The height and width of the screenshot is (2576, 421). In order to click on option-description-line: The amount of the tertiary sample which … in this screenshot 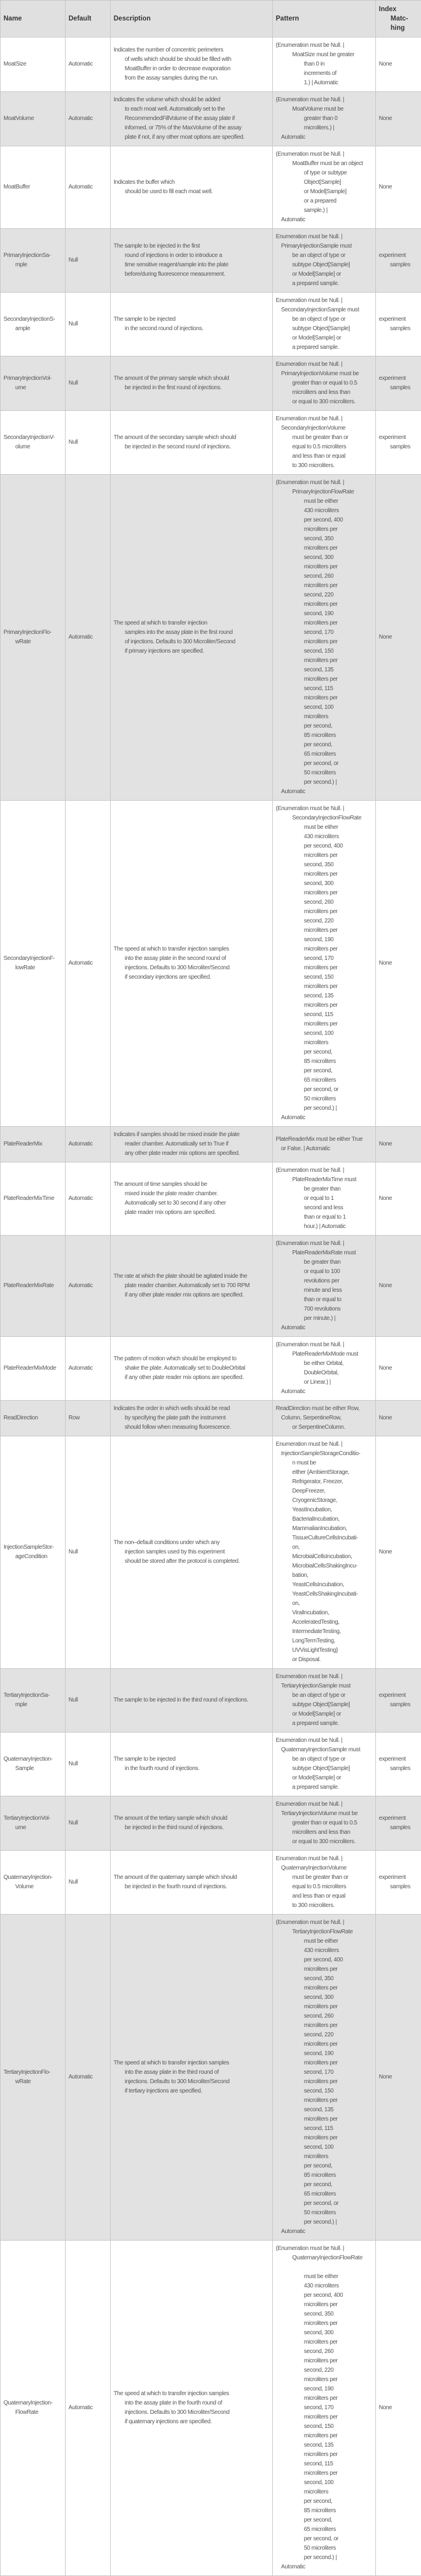, I will do `click(192, 1818)`.